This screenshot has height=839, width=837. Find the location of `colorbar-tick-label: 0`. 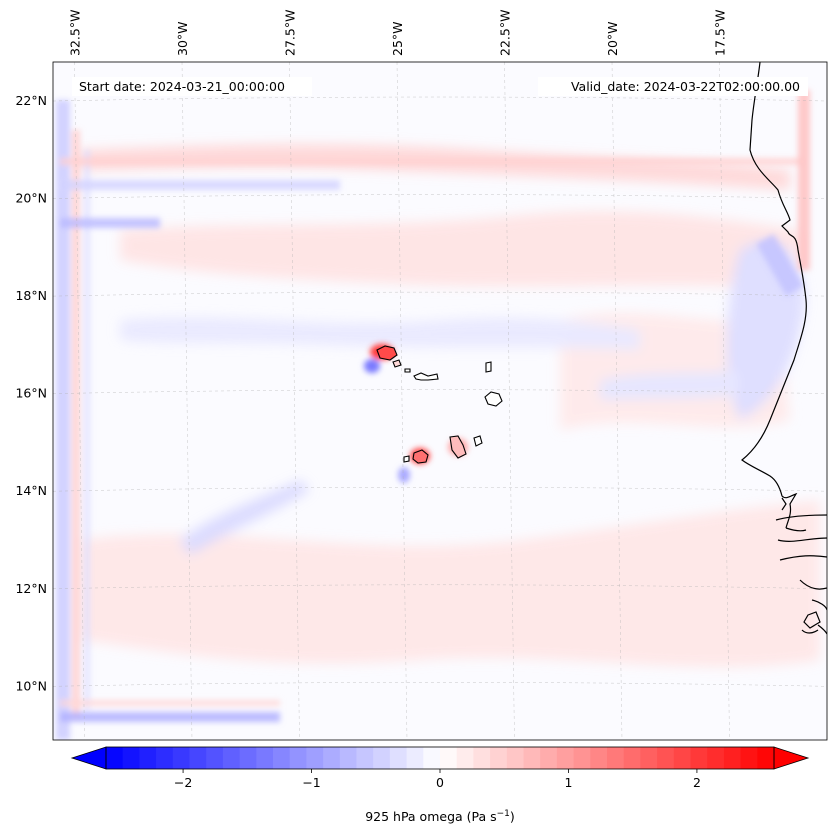

colorbar-tick-label: 0 is located at coordinates (440, 782).